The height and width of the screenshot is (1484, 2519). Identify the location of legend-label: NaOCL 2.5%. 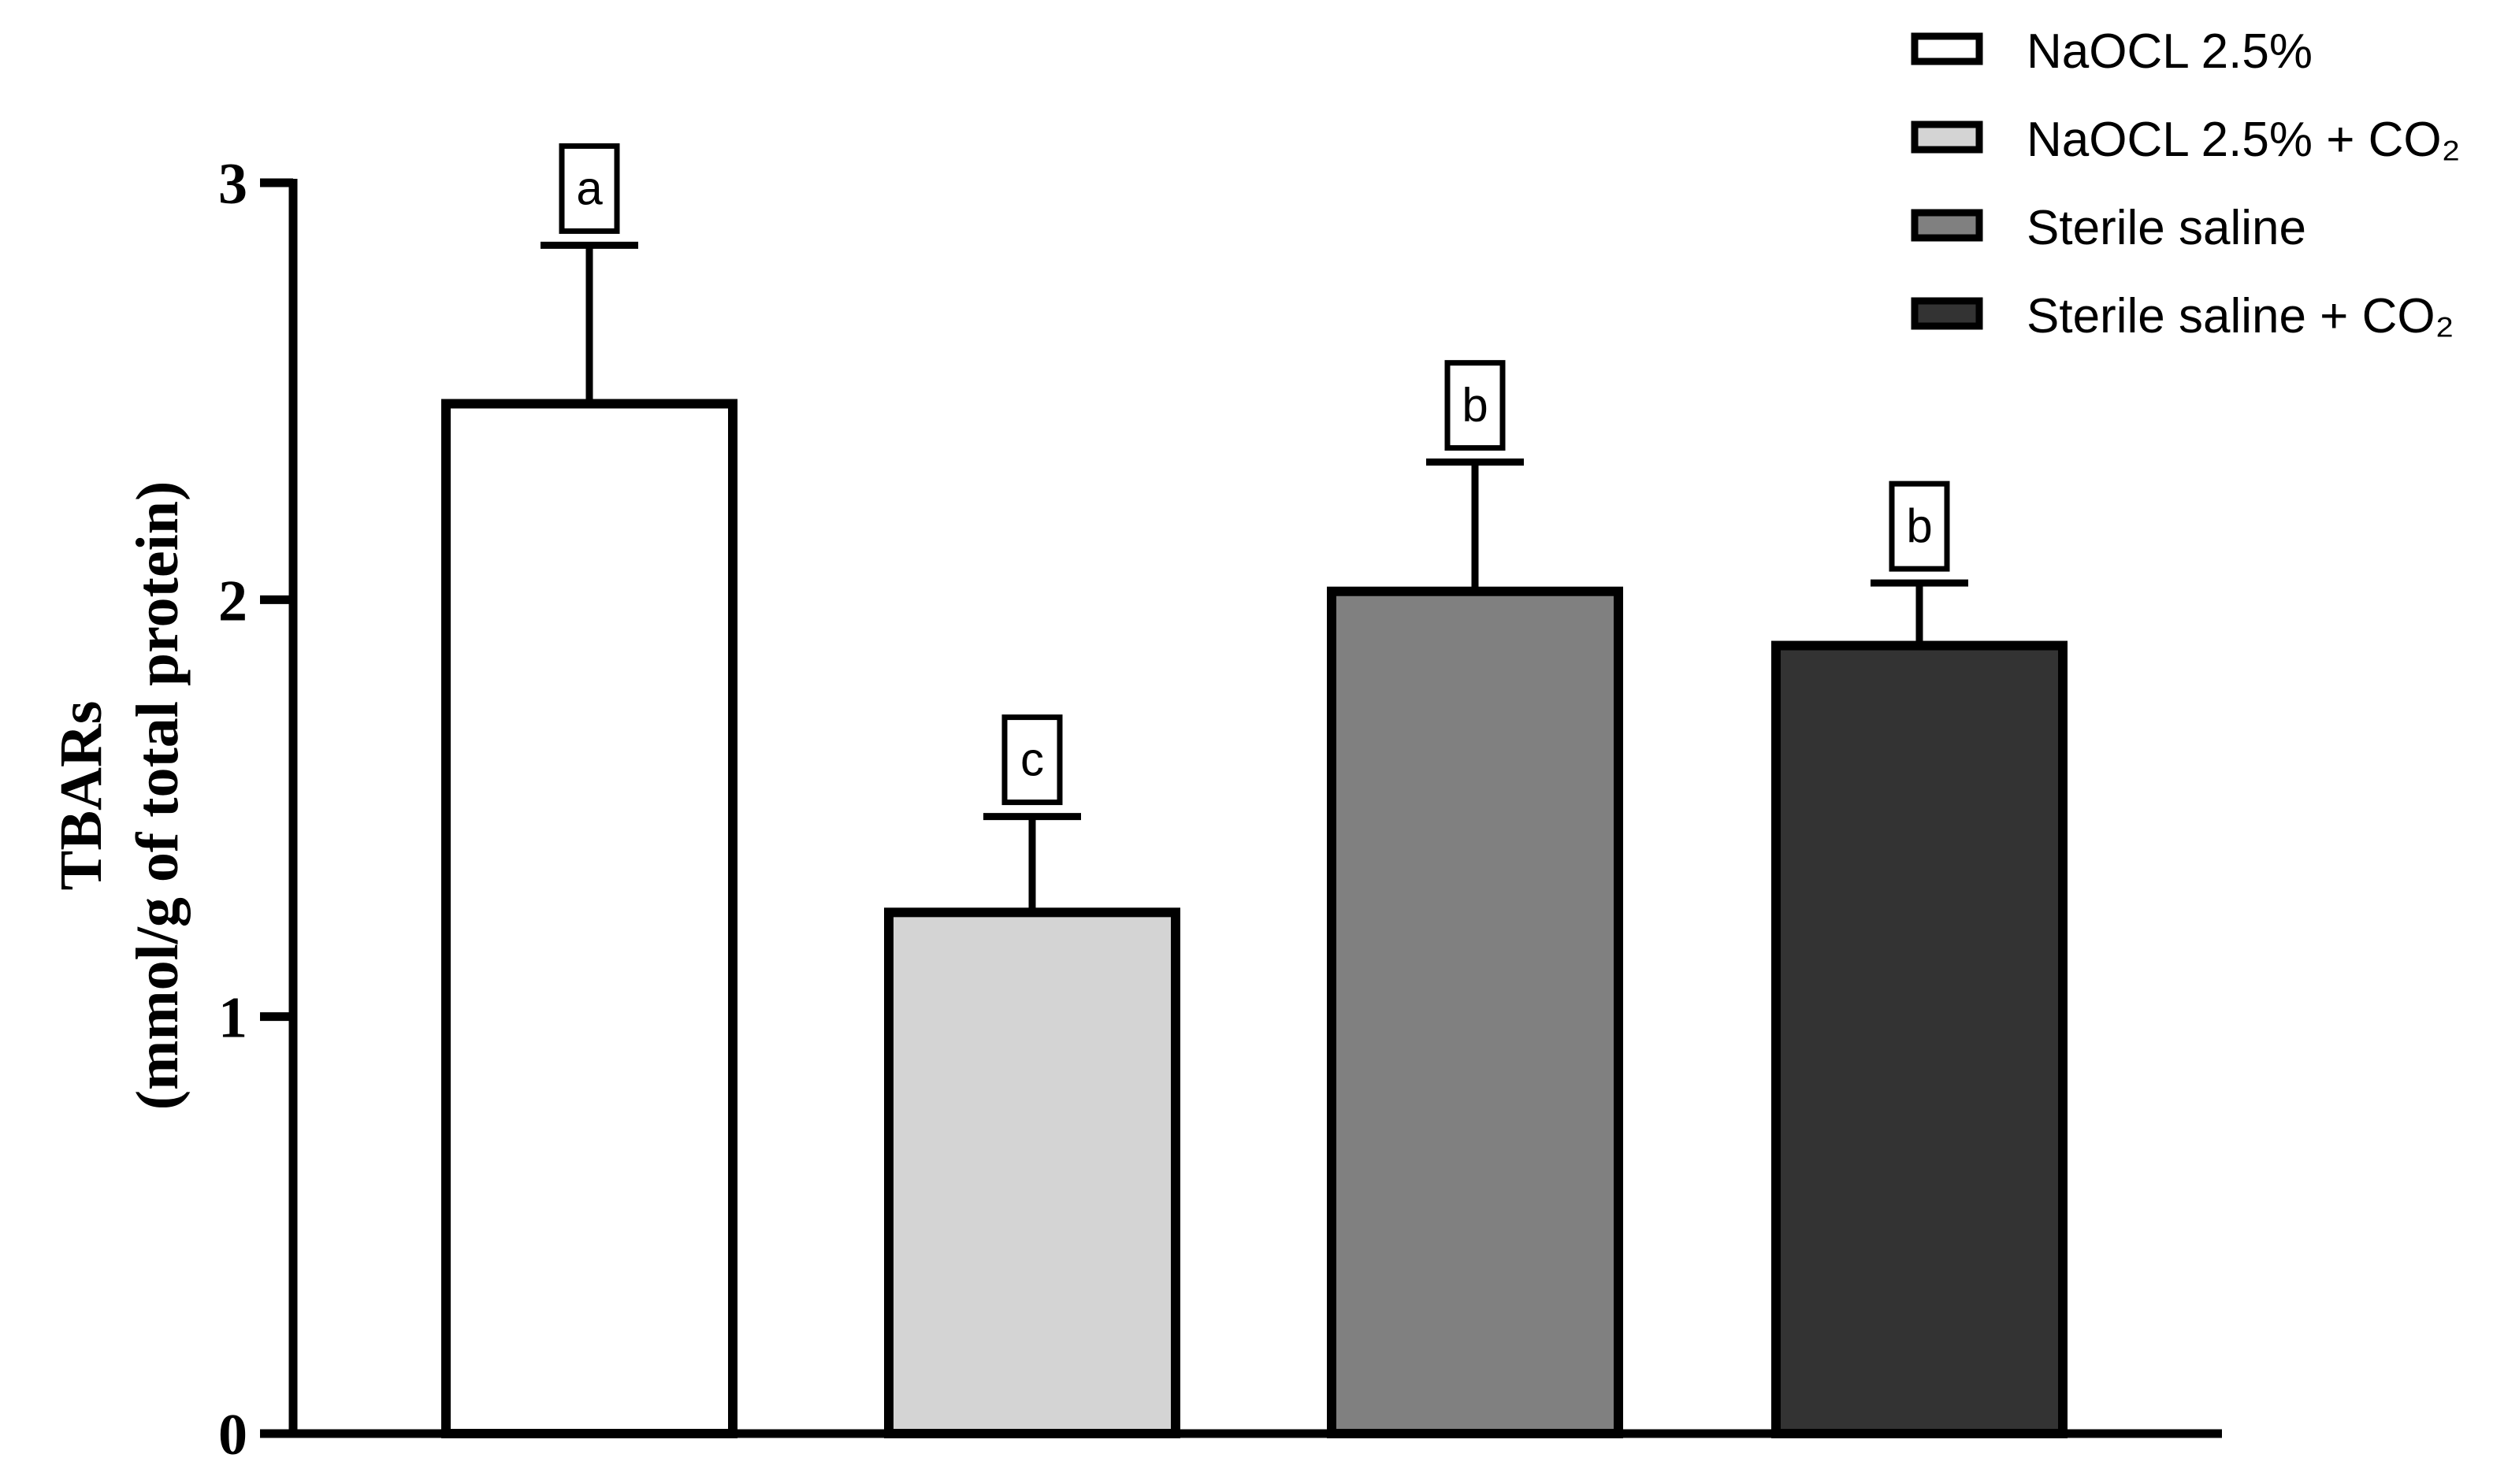
(2170, 51).